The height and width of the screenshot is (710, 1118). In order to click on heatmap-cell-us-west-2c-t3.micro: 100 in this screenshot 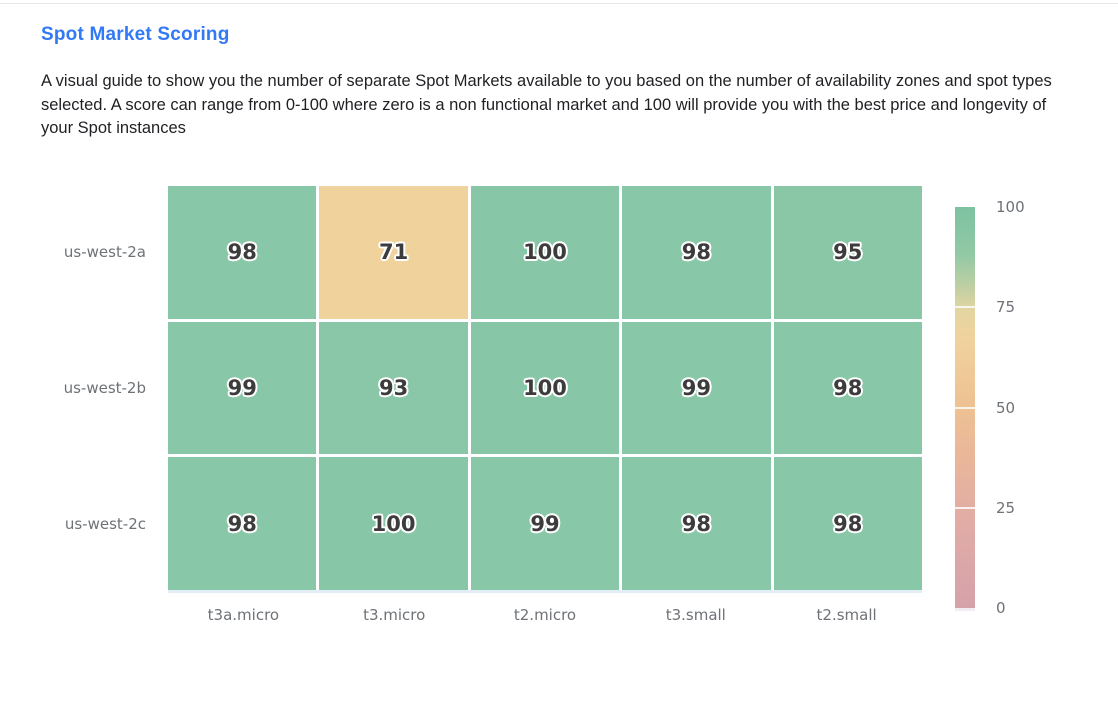, I will do `click(393, 523)`.